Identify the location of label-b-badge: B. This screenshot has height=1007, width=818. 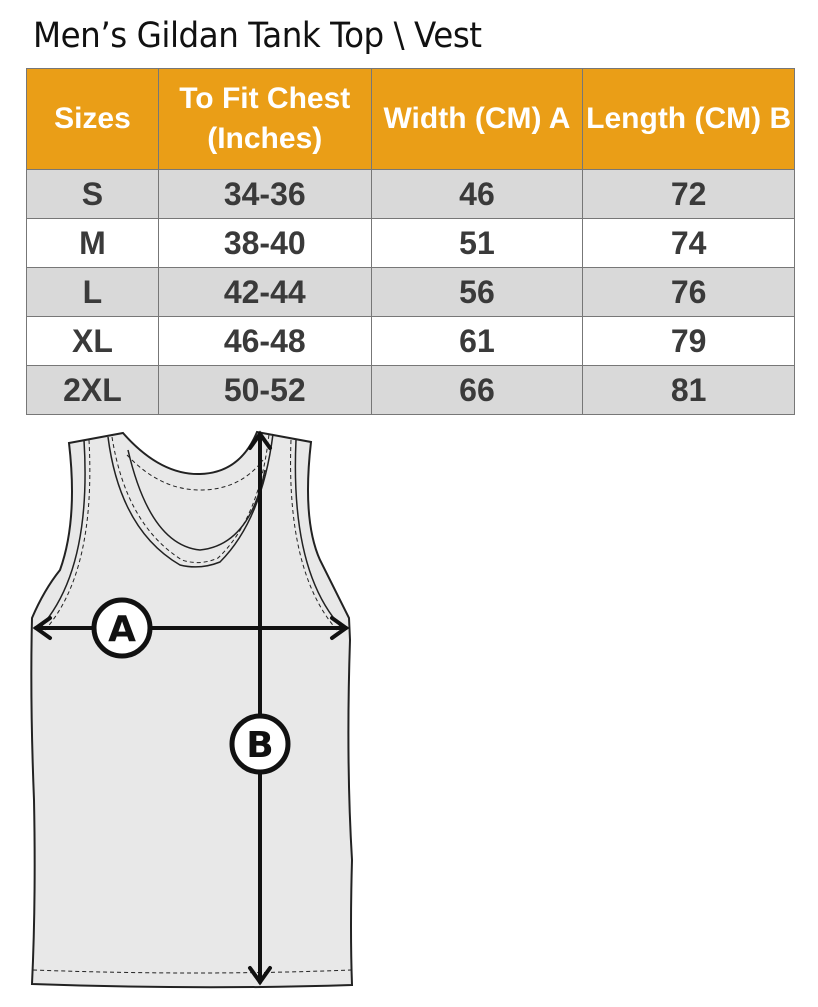
(260, 744).